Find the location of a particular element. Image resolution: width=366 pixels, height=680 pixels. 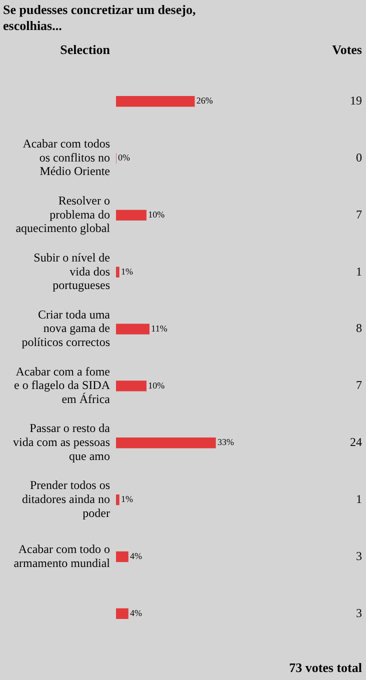

text: 8 is located at coordinates (359, 328).